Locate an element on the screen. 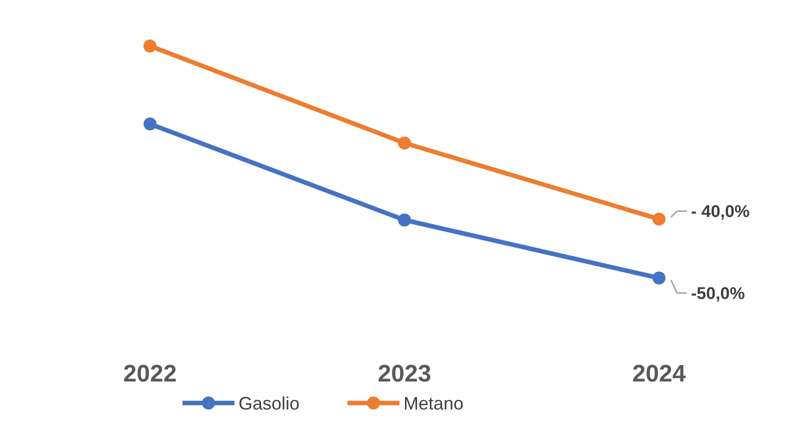 Image resolution: width=795 pixels, height=432 pixels. legend-label: Metano is located at coordinates (434, 403).